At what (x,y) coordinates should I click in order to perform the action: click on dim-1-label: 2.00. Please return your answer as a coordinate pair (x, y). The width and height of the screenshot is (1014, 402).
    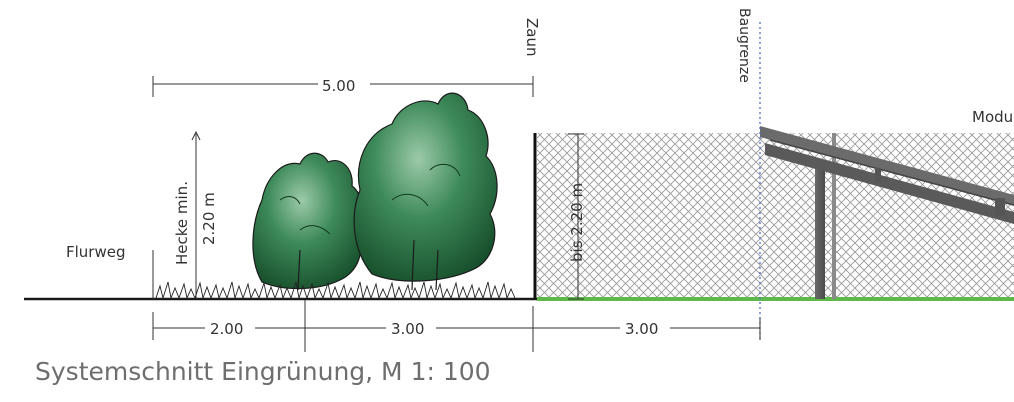
    Looking at the image, I should click on (226, 329).